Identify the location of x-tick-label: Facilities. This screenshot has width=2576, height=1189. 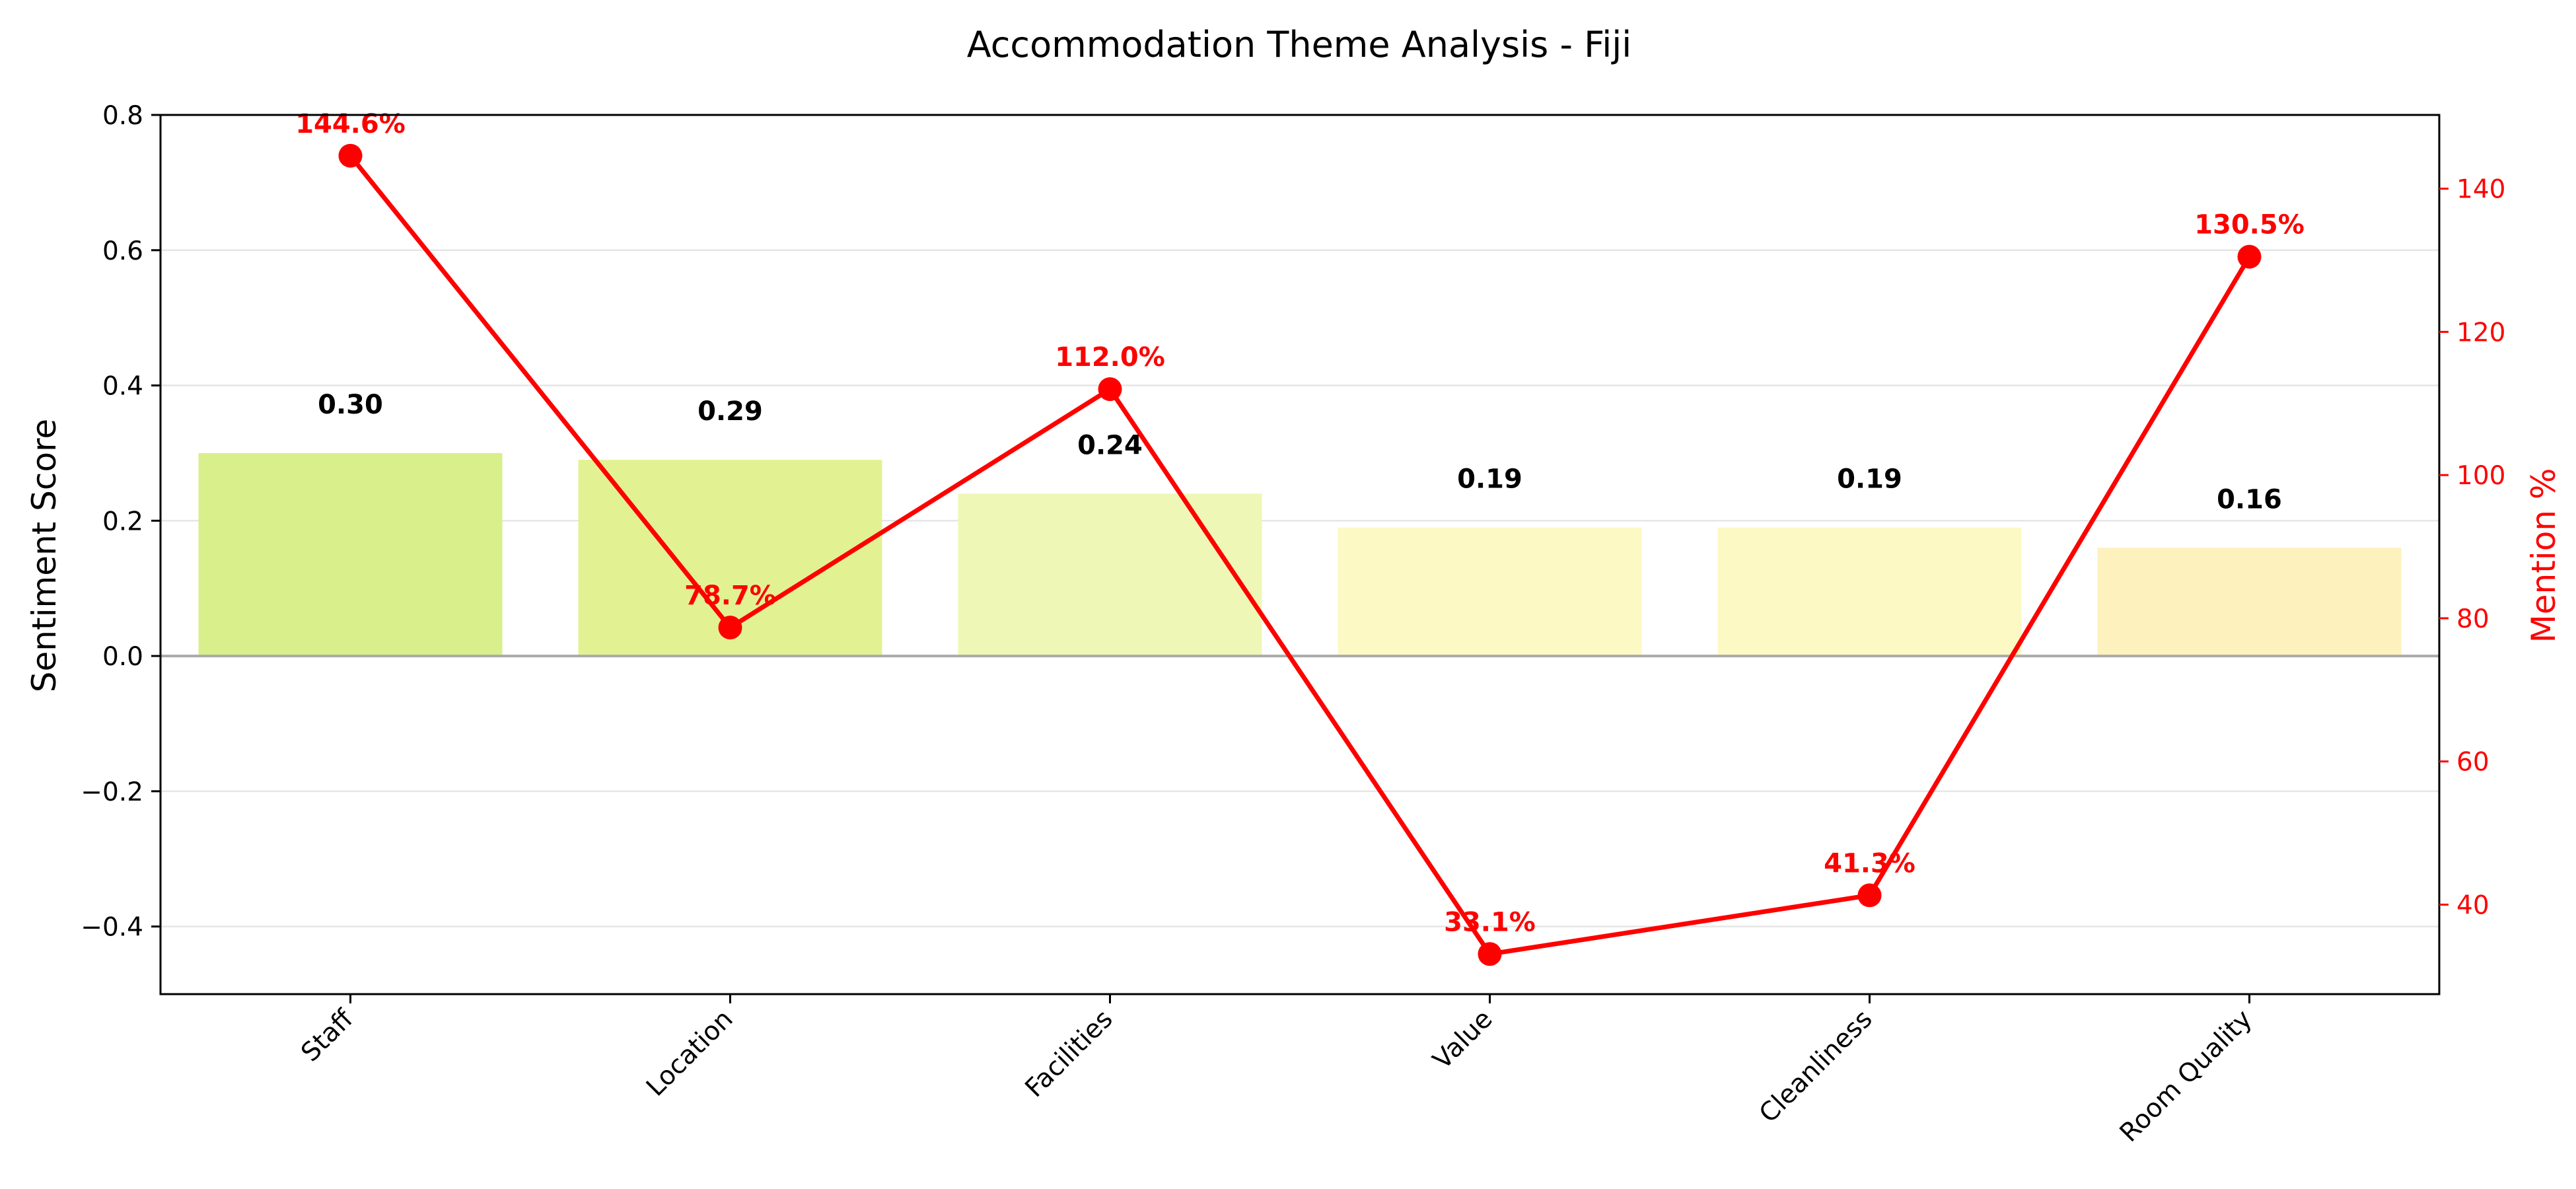
(1070, 1053).